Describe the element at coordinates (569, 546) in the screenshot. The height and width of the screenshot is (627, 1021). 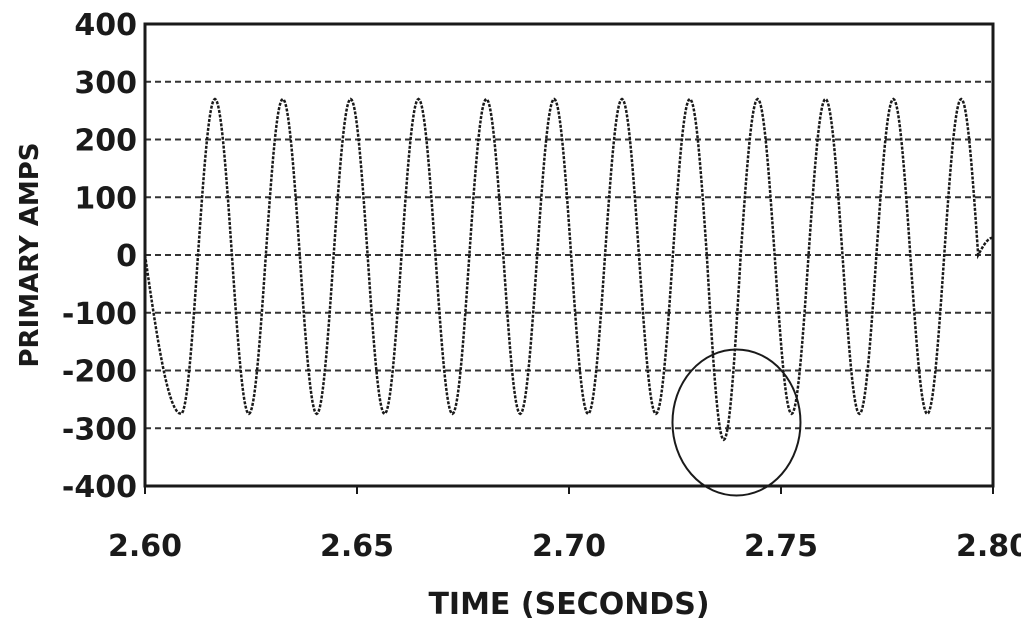
I see `x-tick-label: 2.70` at that location.